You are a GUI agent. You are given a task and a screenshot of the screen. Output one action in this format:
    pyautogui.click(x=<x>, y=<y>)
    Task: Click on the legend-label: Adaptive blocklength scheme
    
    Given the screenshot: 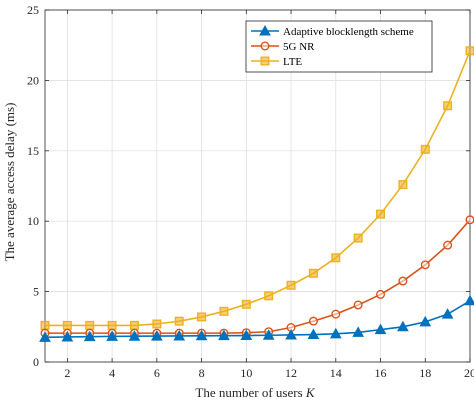 What is the action you would take?
    pyautogui.click(x=348, y=32)
    